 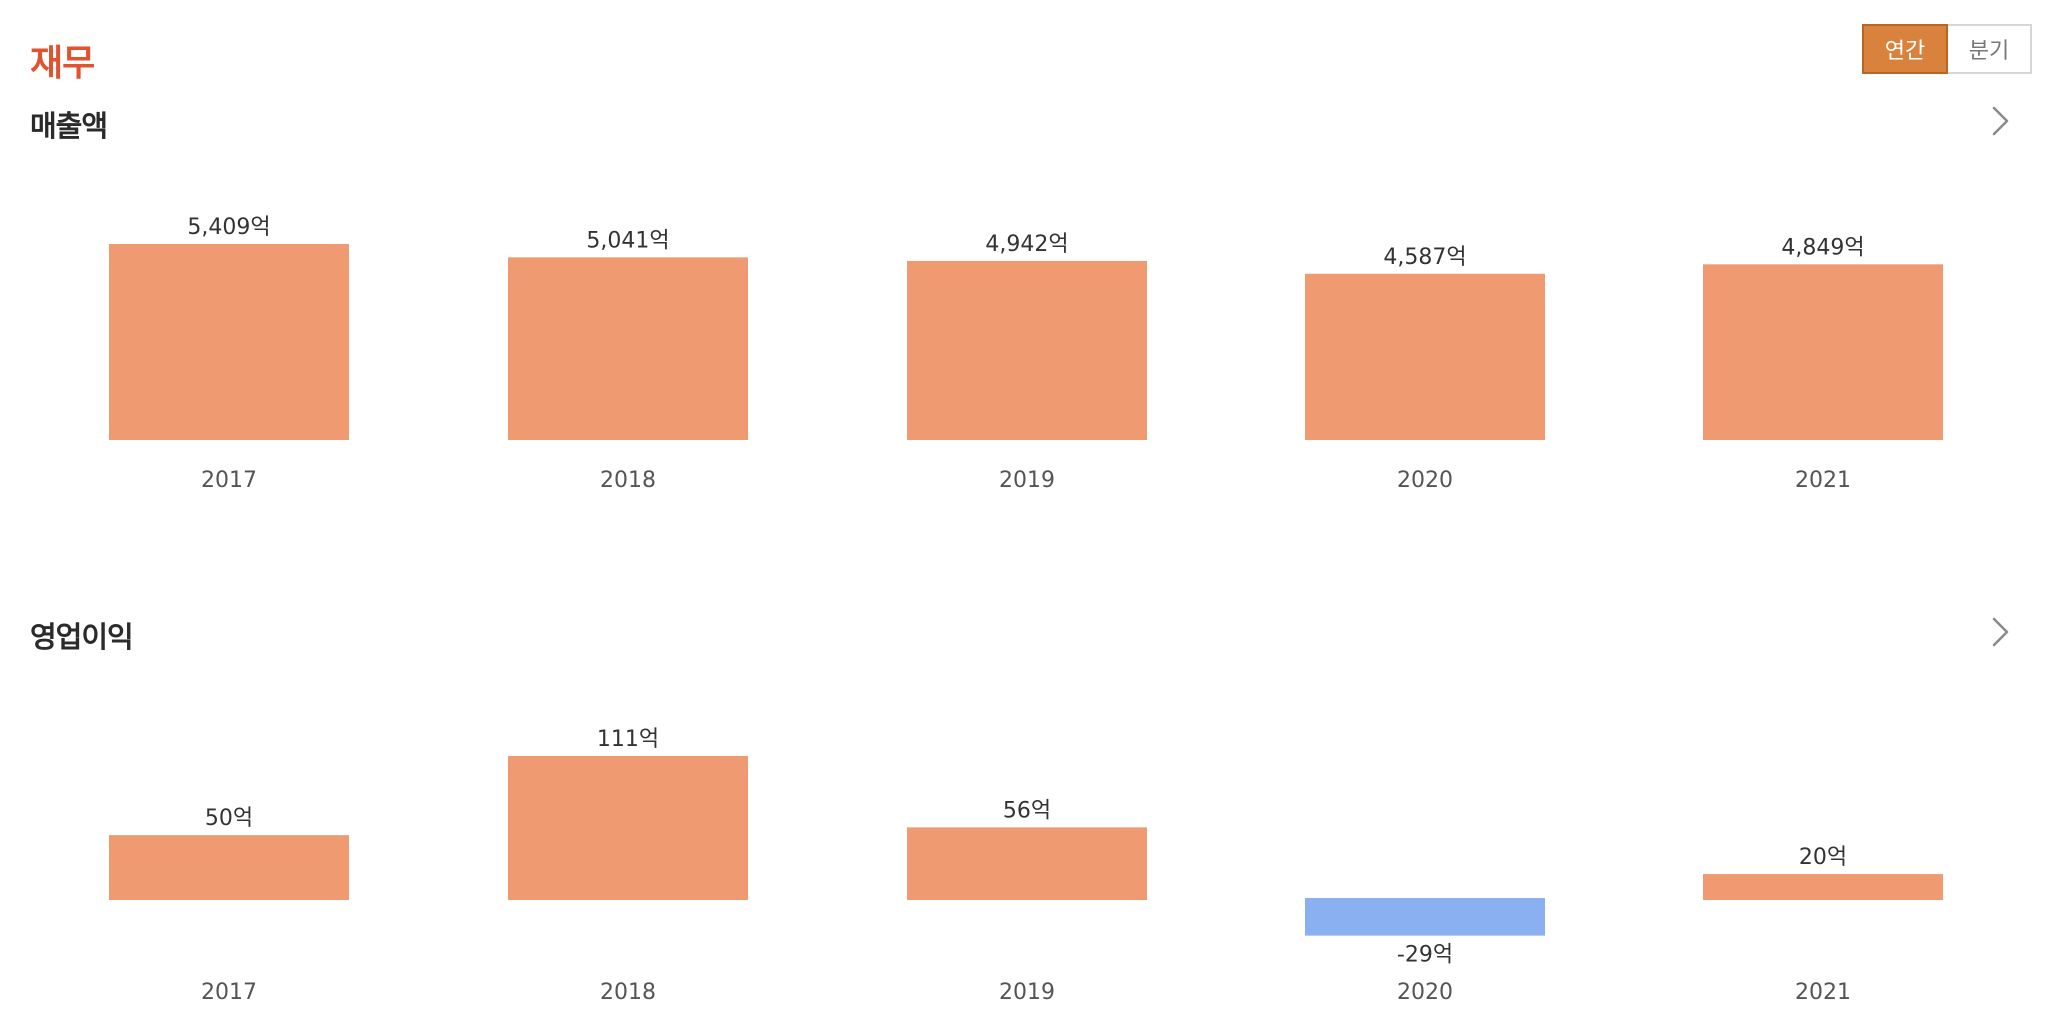 I want to click on quarterly-toggle-button: 분기, so click(x=1990, y=49).